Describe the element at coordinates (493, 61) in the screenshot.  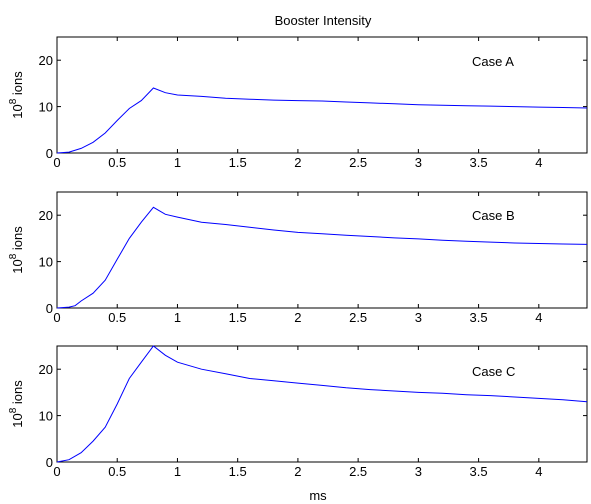
I see `case-label: Case A` at that location.